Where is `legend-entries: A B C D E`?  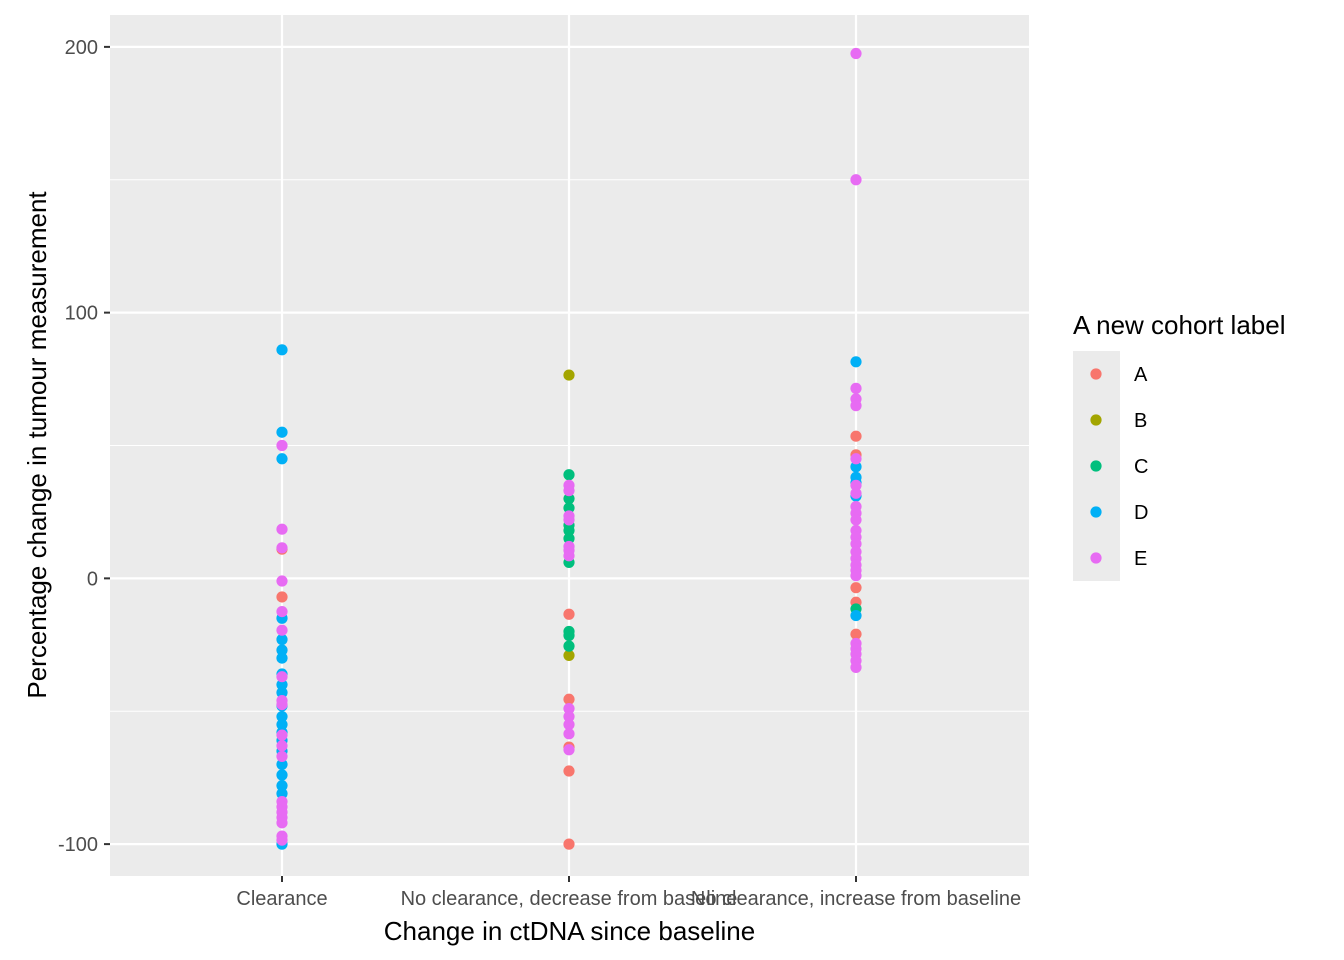 legend-entries: A B C D E is located at coordinates (1119, 467).